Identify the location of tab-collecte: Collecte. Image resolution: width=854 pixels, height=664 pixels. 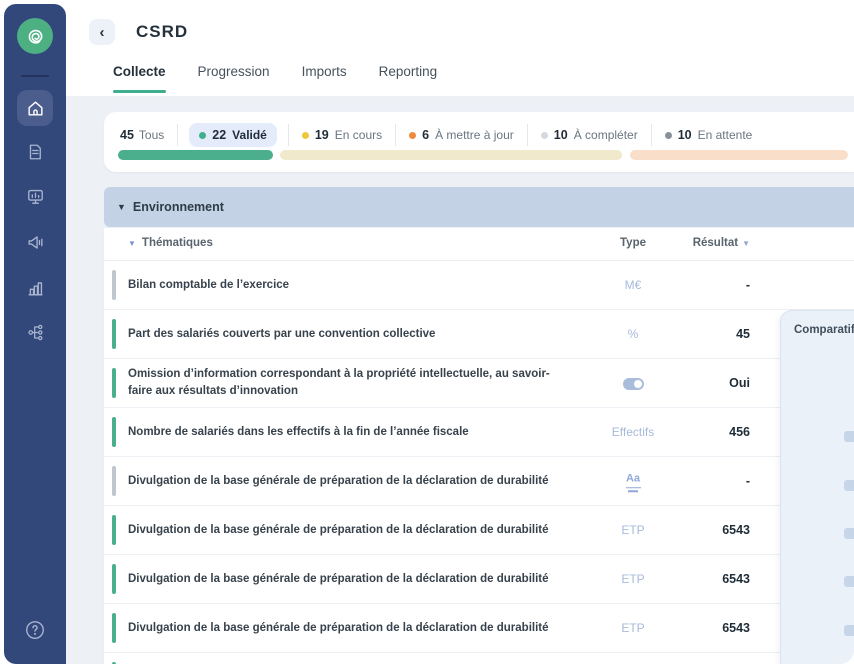
(139, 78).